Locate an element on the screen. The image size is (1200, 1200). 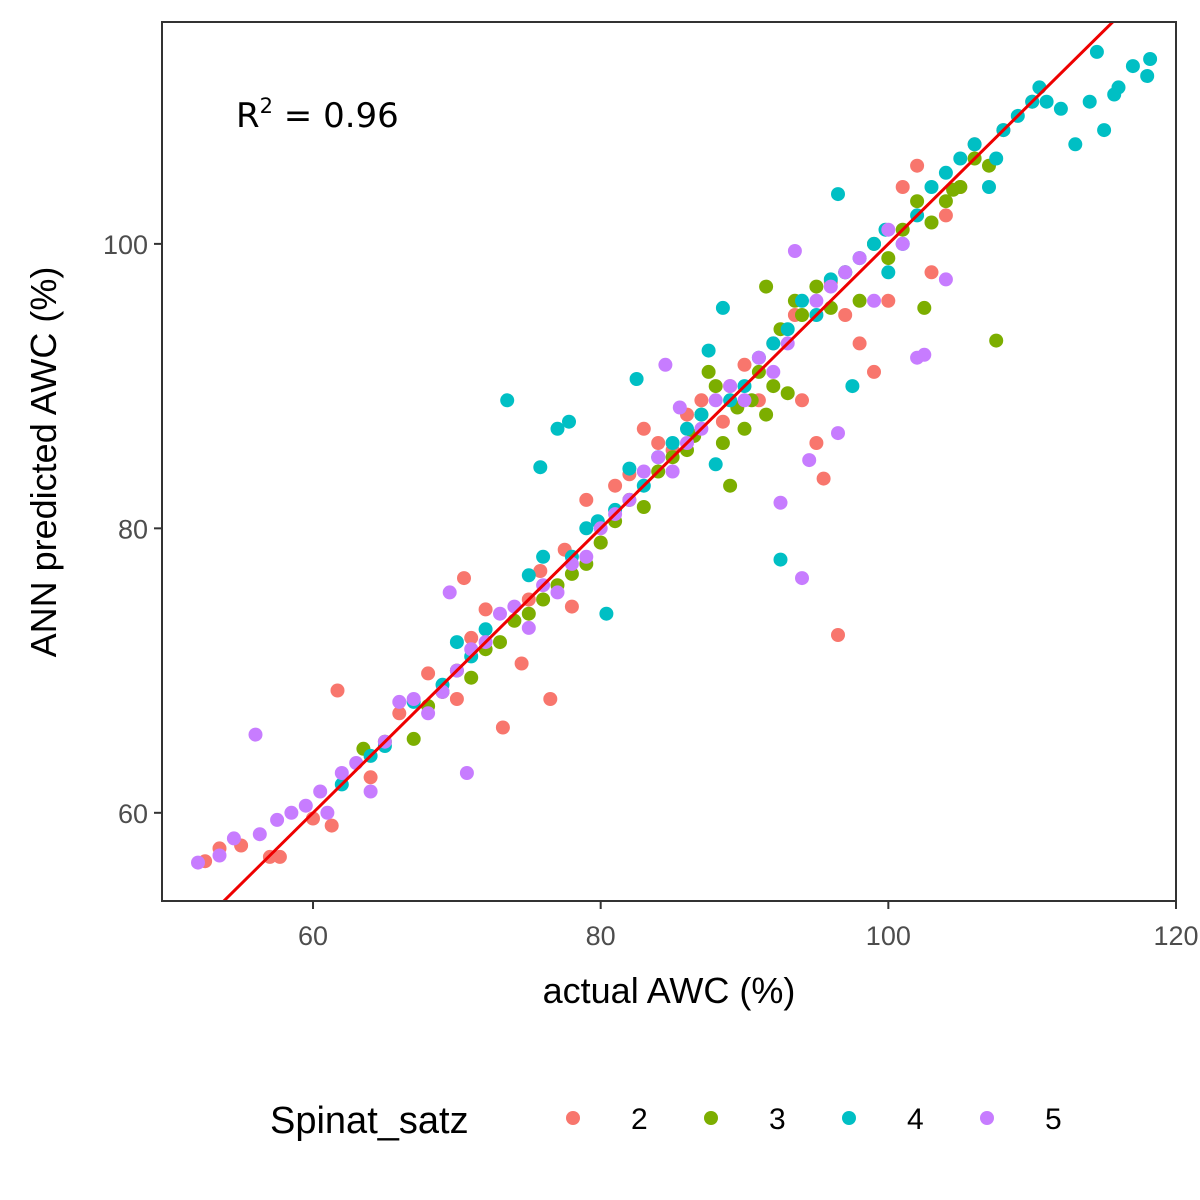
annotation-value: = 0.96 is located at coordinates (336, 116).